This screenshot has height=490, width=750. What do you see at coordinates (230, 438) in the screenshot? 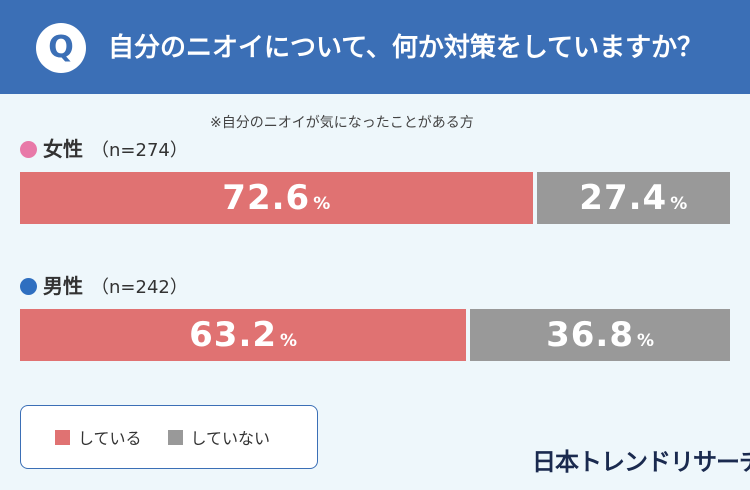
I see `legend-label-not-doing: していない` at bounding box center [230, 438].